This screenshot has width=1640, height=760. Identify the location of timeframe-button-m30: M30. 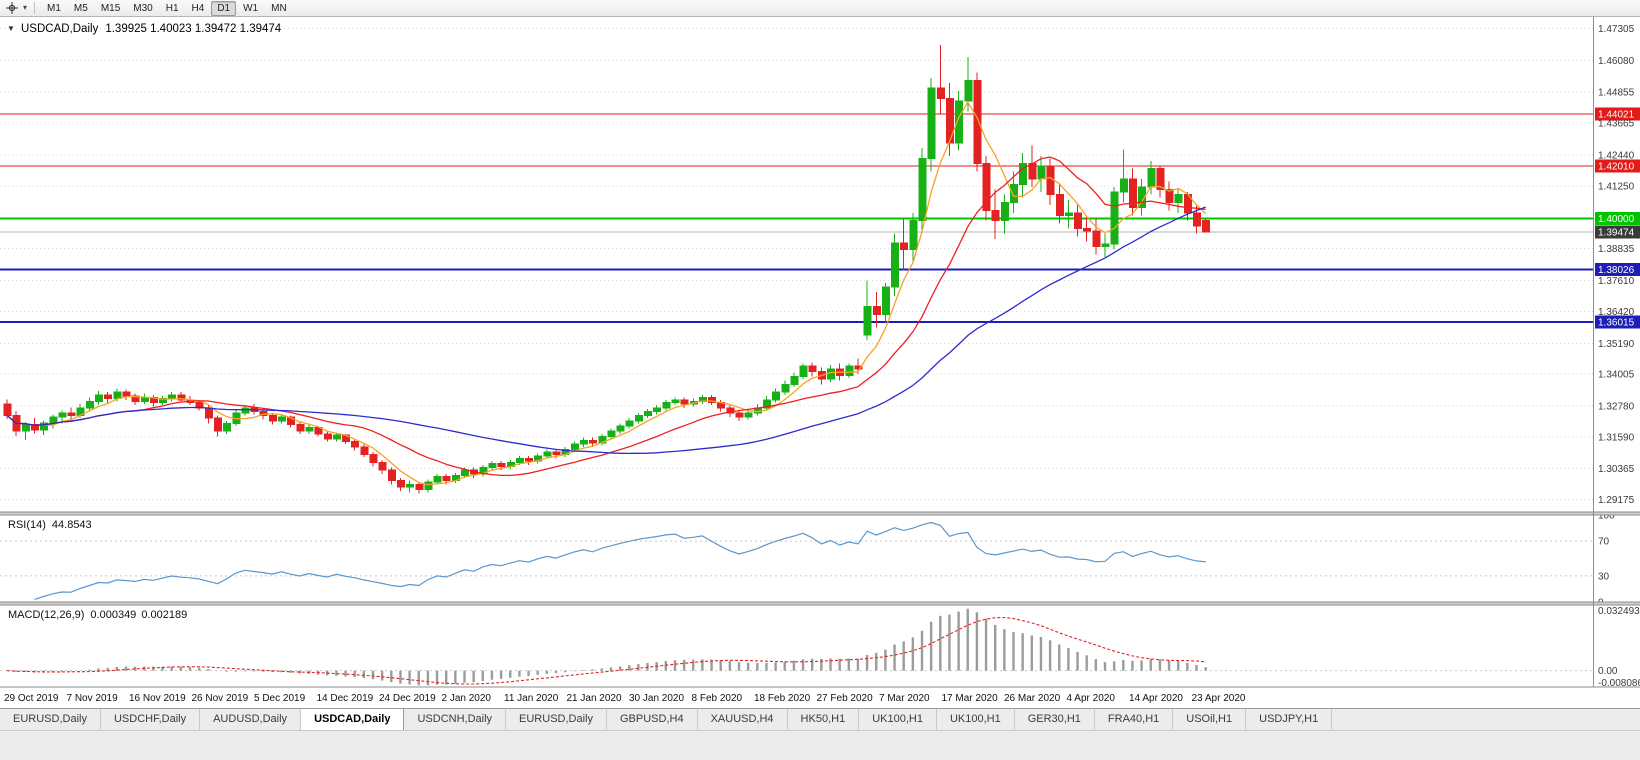
(143, 8).